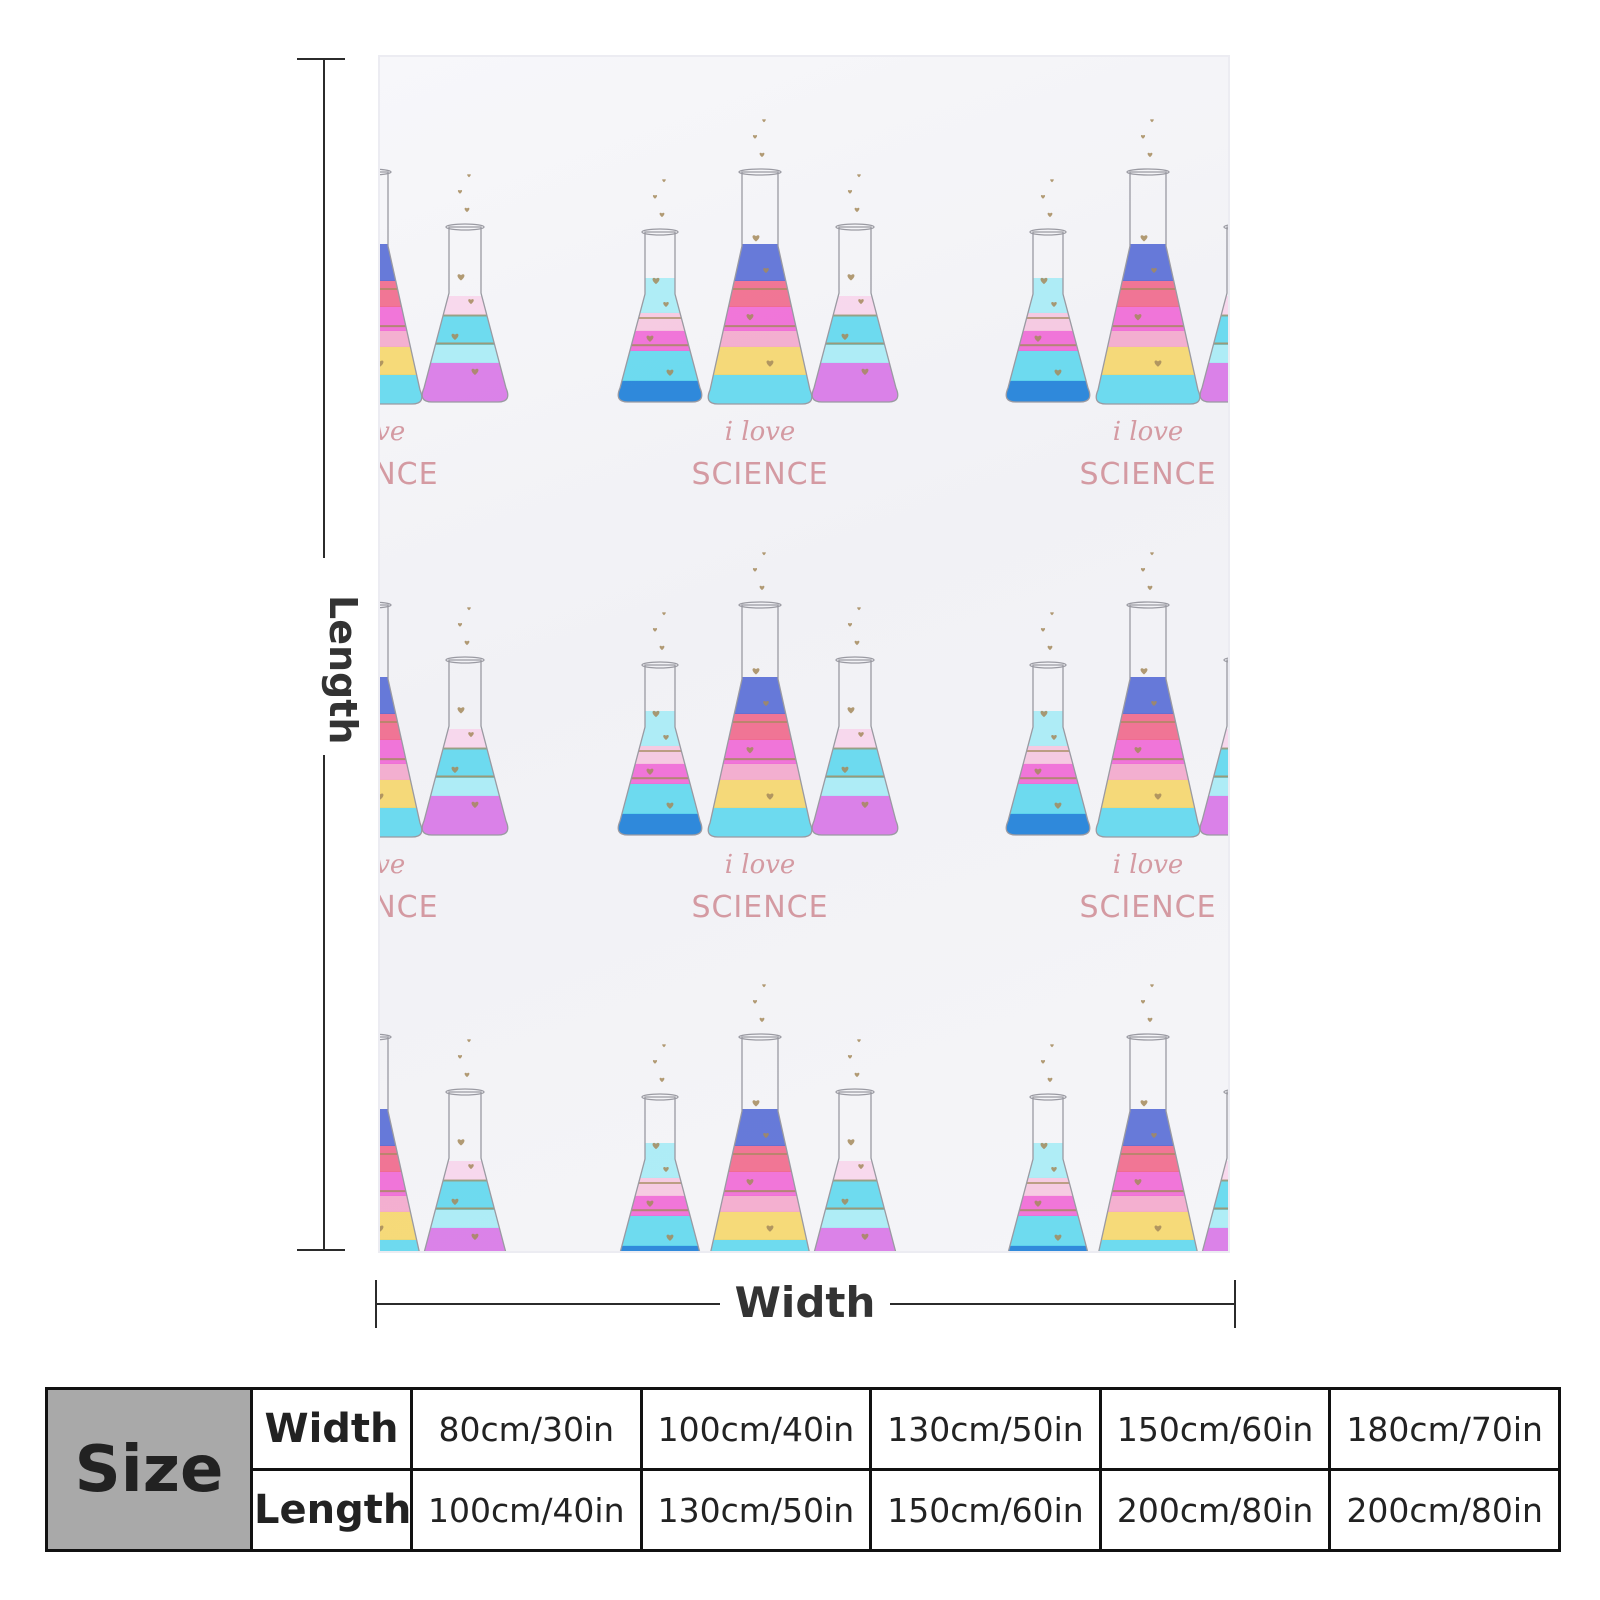 This screenshot has width=1600, height=1600. Describe the element at coordinates (149, 1469) in the screenshot. I see `size-title: Size` at that location.